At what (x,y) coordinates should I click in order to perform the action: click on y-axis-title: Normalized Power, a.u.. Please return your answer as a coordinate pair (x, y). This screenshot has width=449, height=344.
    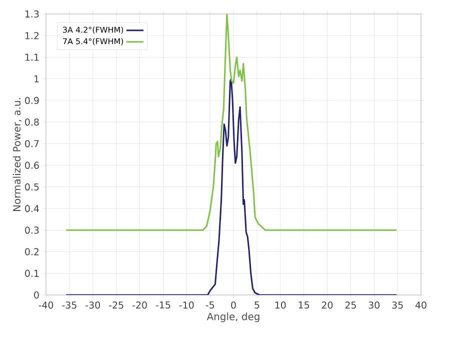
    Looking at the image, I should click on (17, 154).